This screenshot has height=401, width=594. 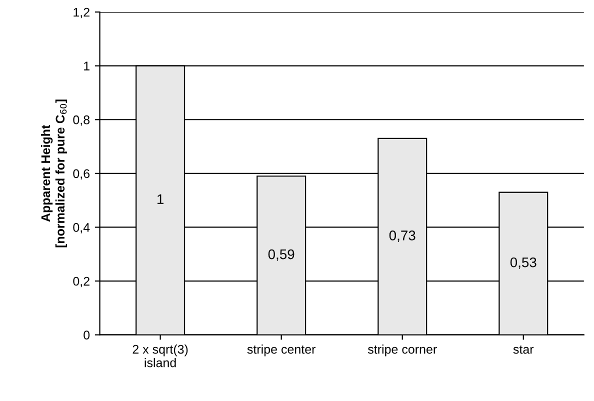 I want to click on y-tick-label: 1,2, so click(x=82, y=13).